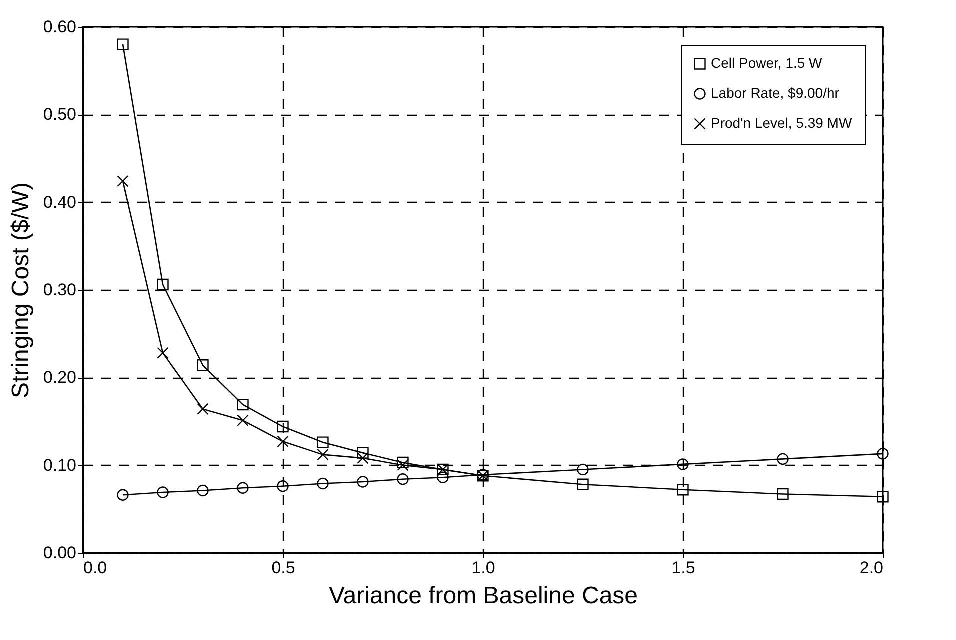 This screenshot has height=640, width=956. Describe the element at coordinates (59, 114) in the screenshot. I see `y-tick-label: 0.50` at that location.